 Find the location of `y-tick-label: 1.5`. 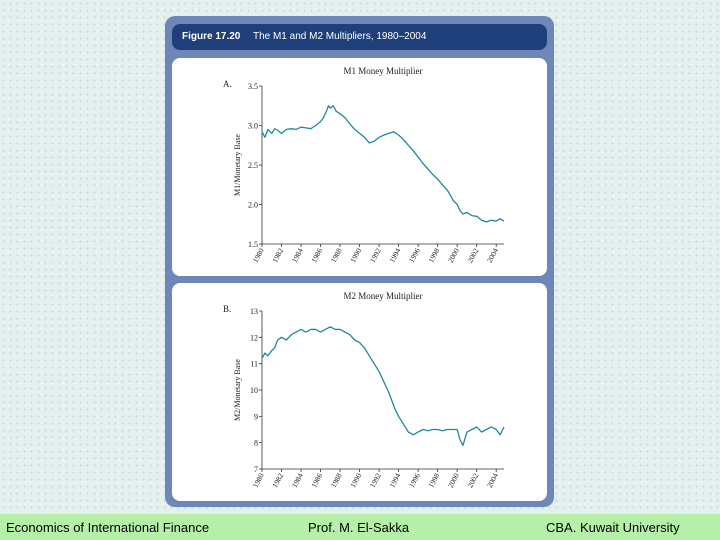

y-tick-label: 1.5 is located at coordinates (253, 244).